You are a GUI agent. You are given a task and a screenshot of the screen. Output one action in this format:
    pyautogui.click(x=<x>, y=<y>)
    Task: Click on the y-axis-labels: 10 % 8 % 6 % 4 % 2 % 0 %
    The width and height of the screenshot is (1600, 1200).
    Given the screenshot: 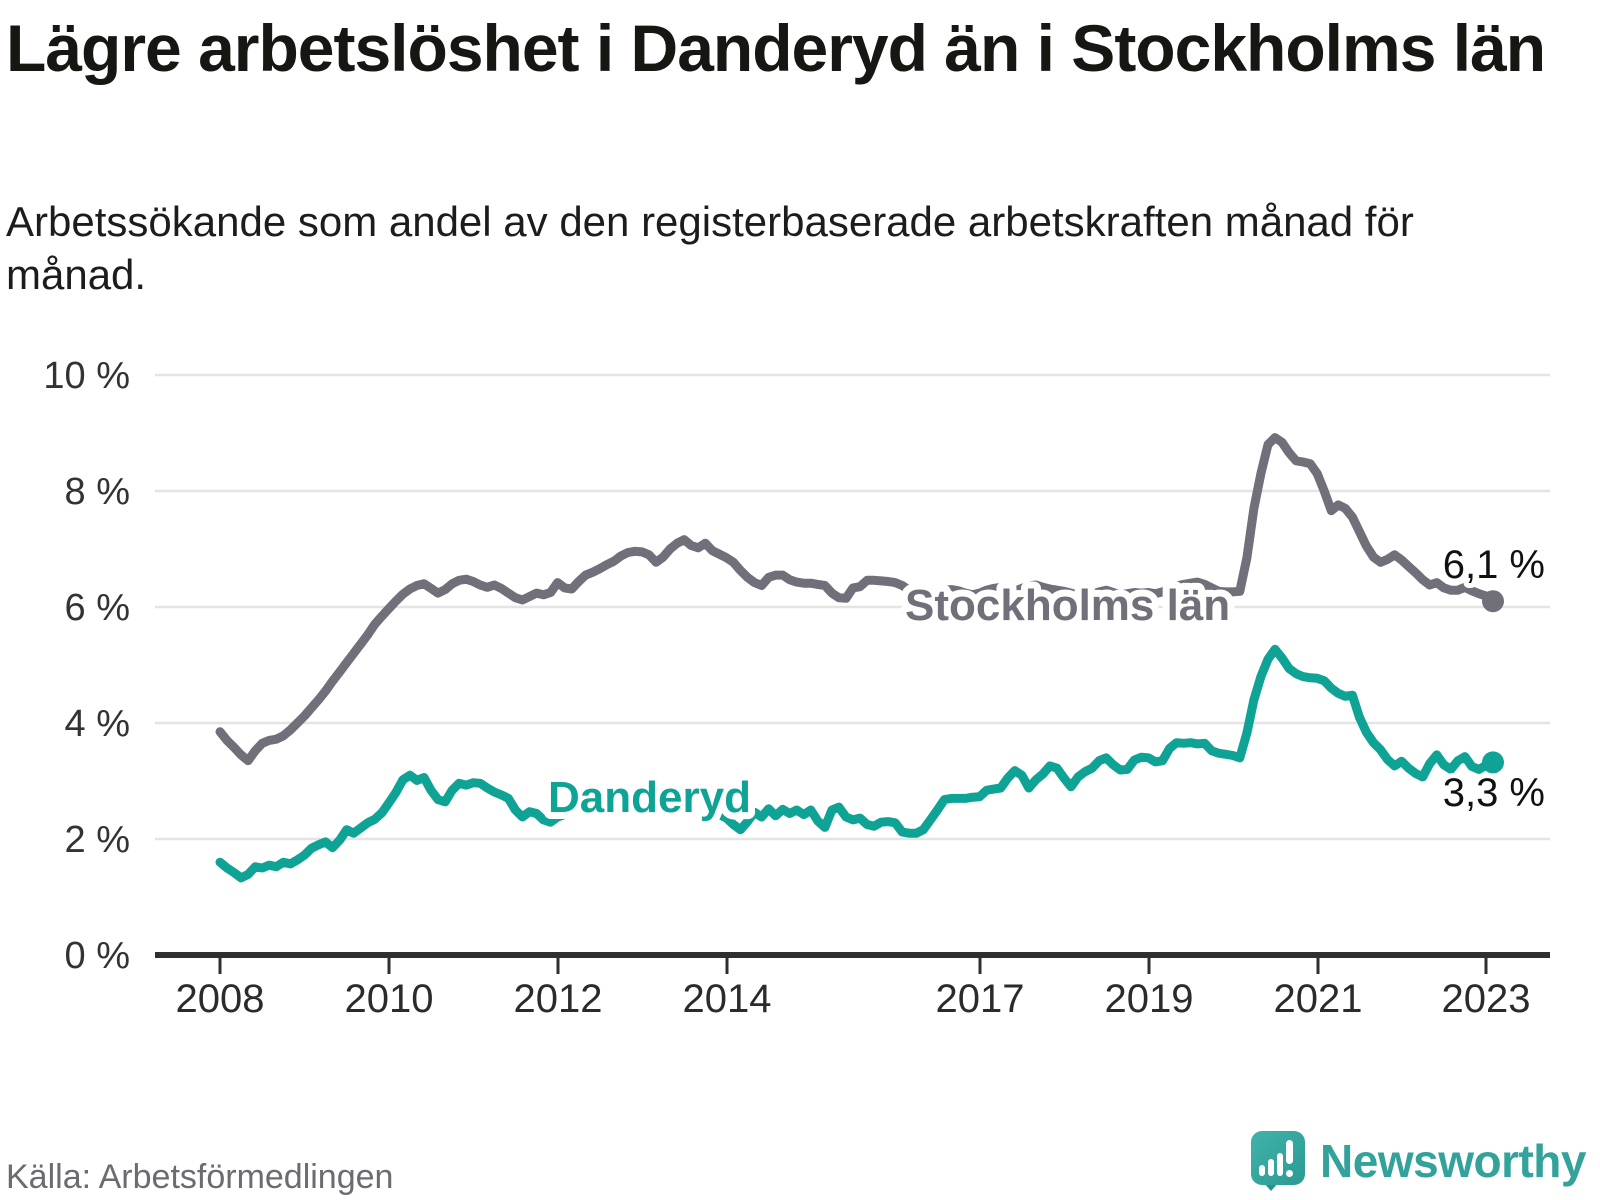 What is the action you would take?
    pyautogui.click(x=86, y=666)
    